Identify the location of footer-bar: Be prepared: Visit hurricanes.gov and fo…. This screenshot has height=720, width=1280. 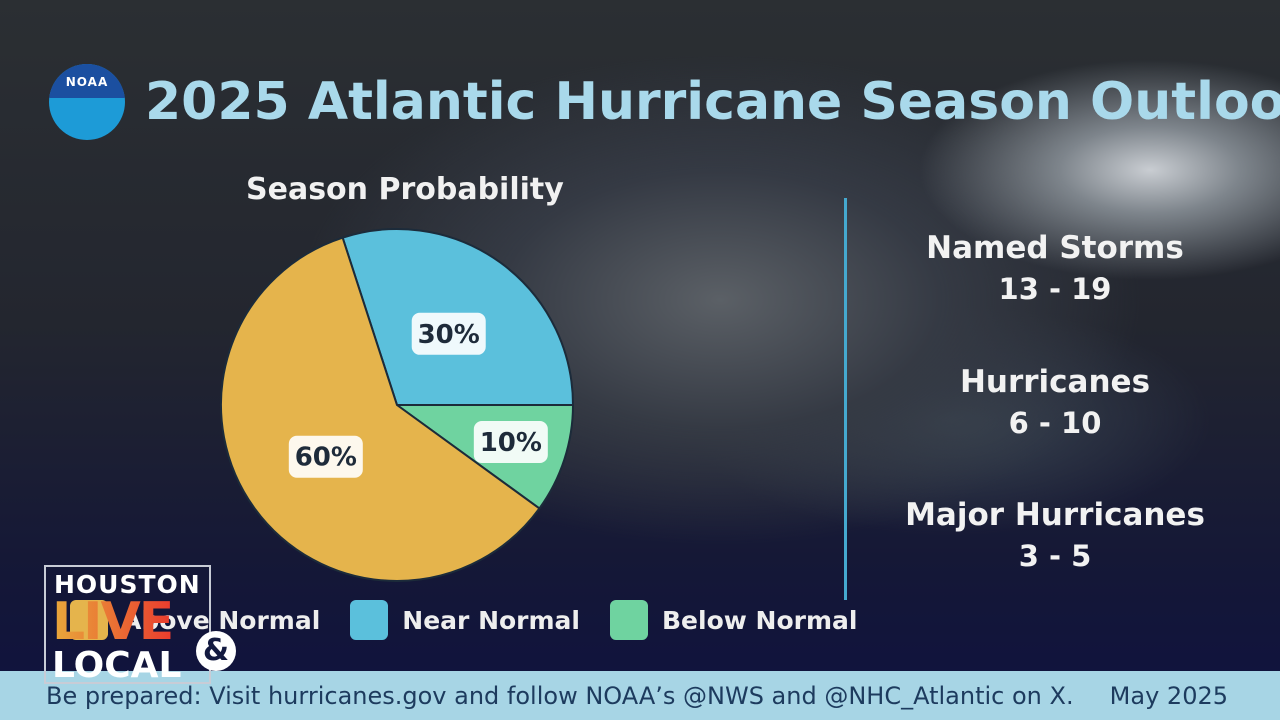
(640, 695).